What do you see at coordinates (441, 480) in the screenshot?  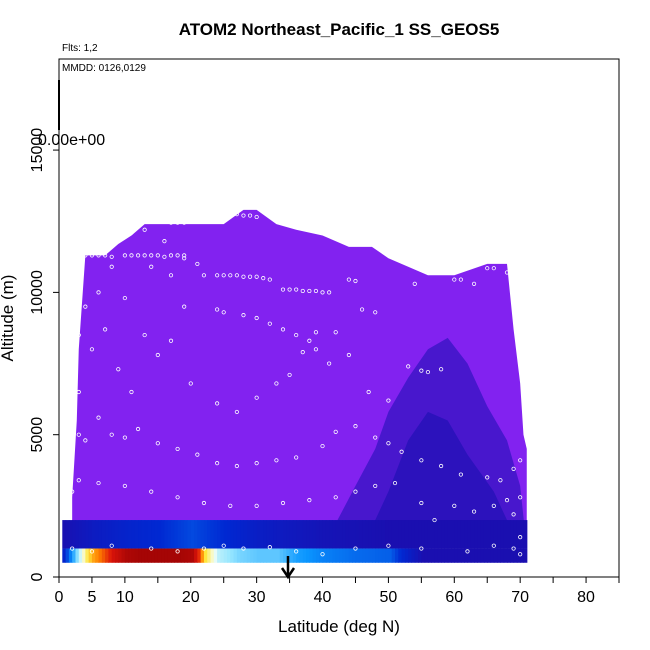 I see `plume-core` at bounding box center [441, 480].